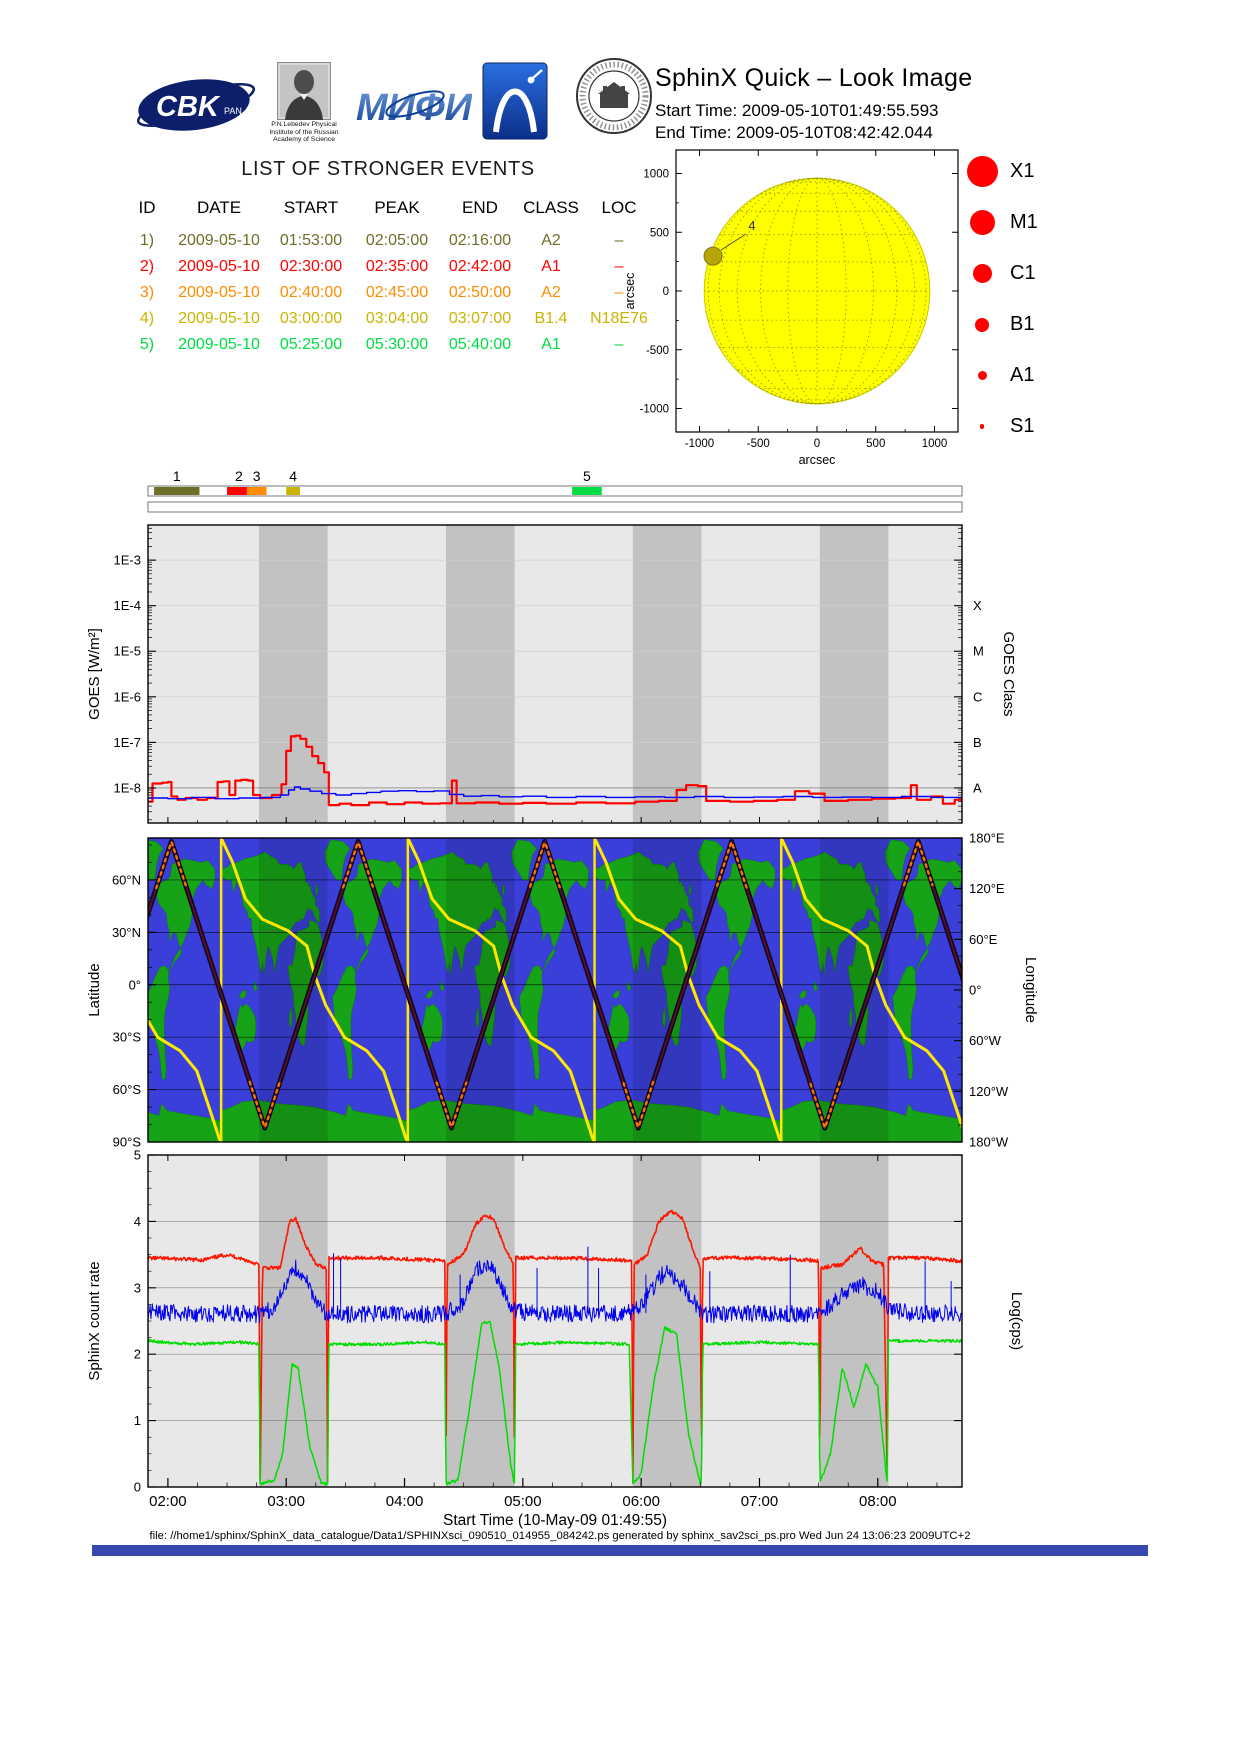 The image size is (1240, 1754). What do you see at coordinates (551, 292) in the screenshot?
I see `event-cls: A2` at bounding box center [551, 292].